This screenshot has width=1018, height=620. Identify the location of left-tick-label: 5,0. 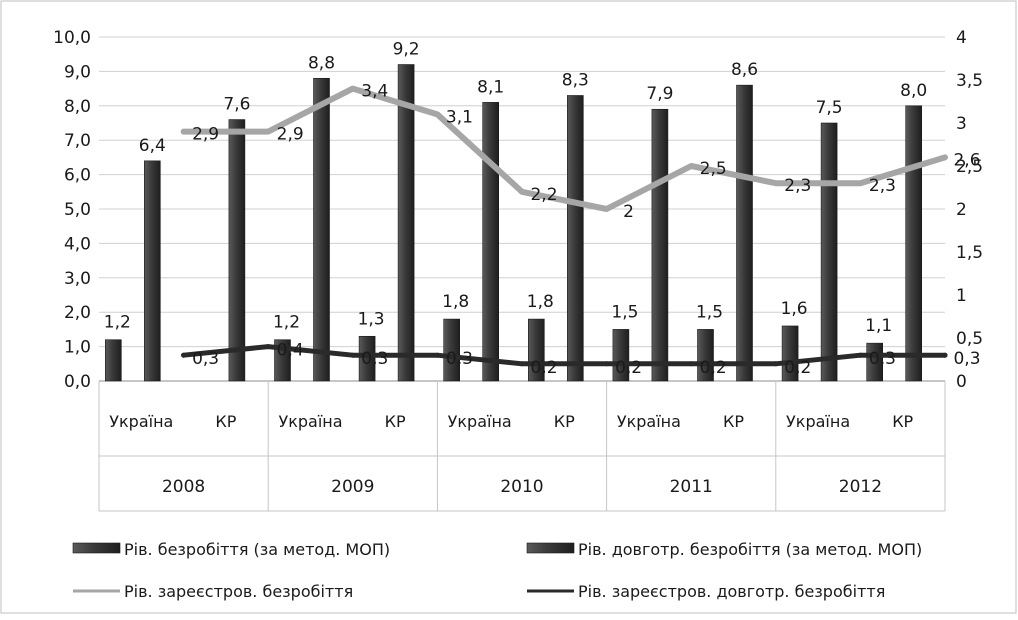
(77, 210).